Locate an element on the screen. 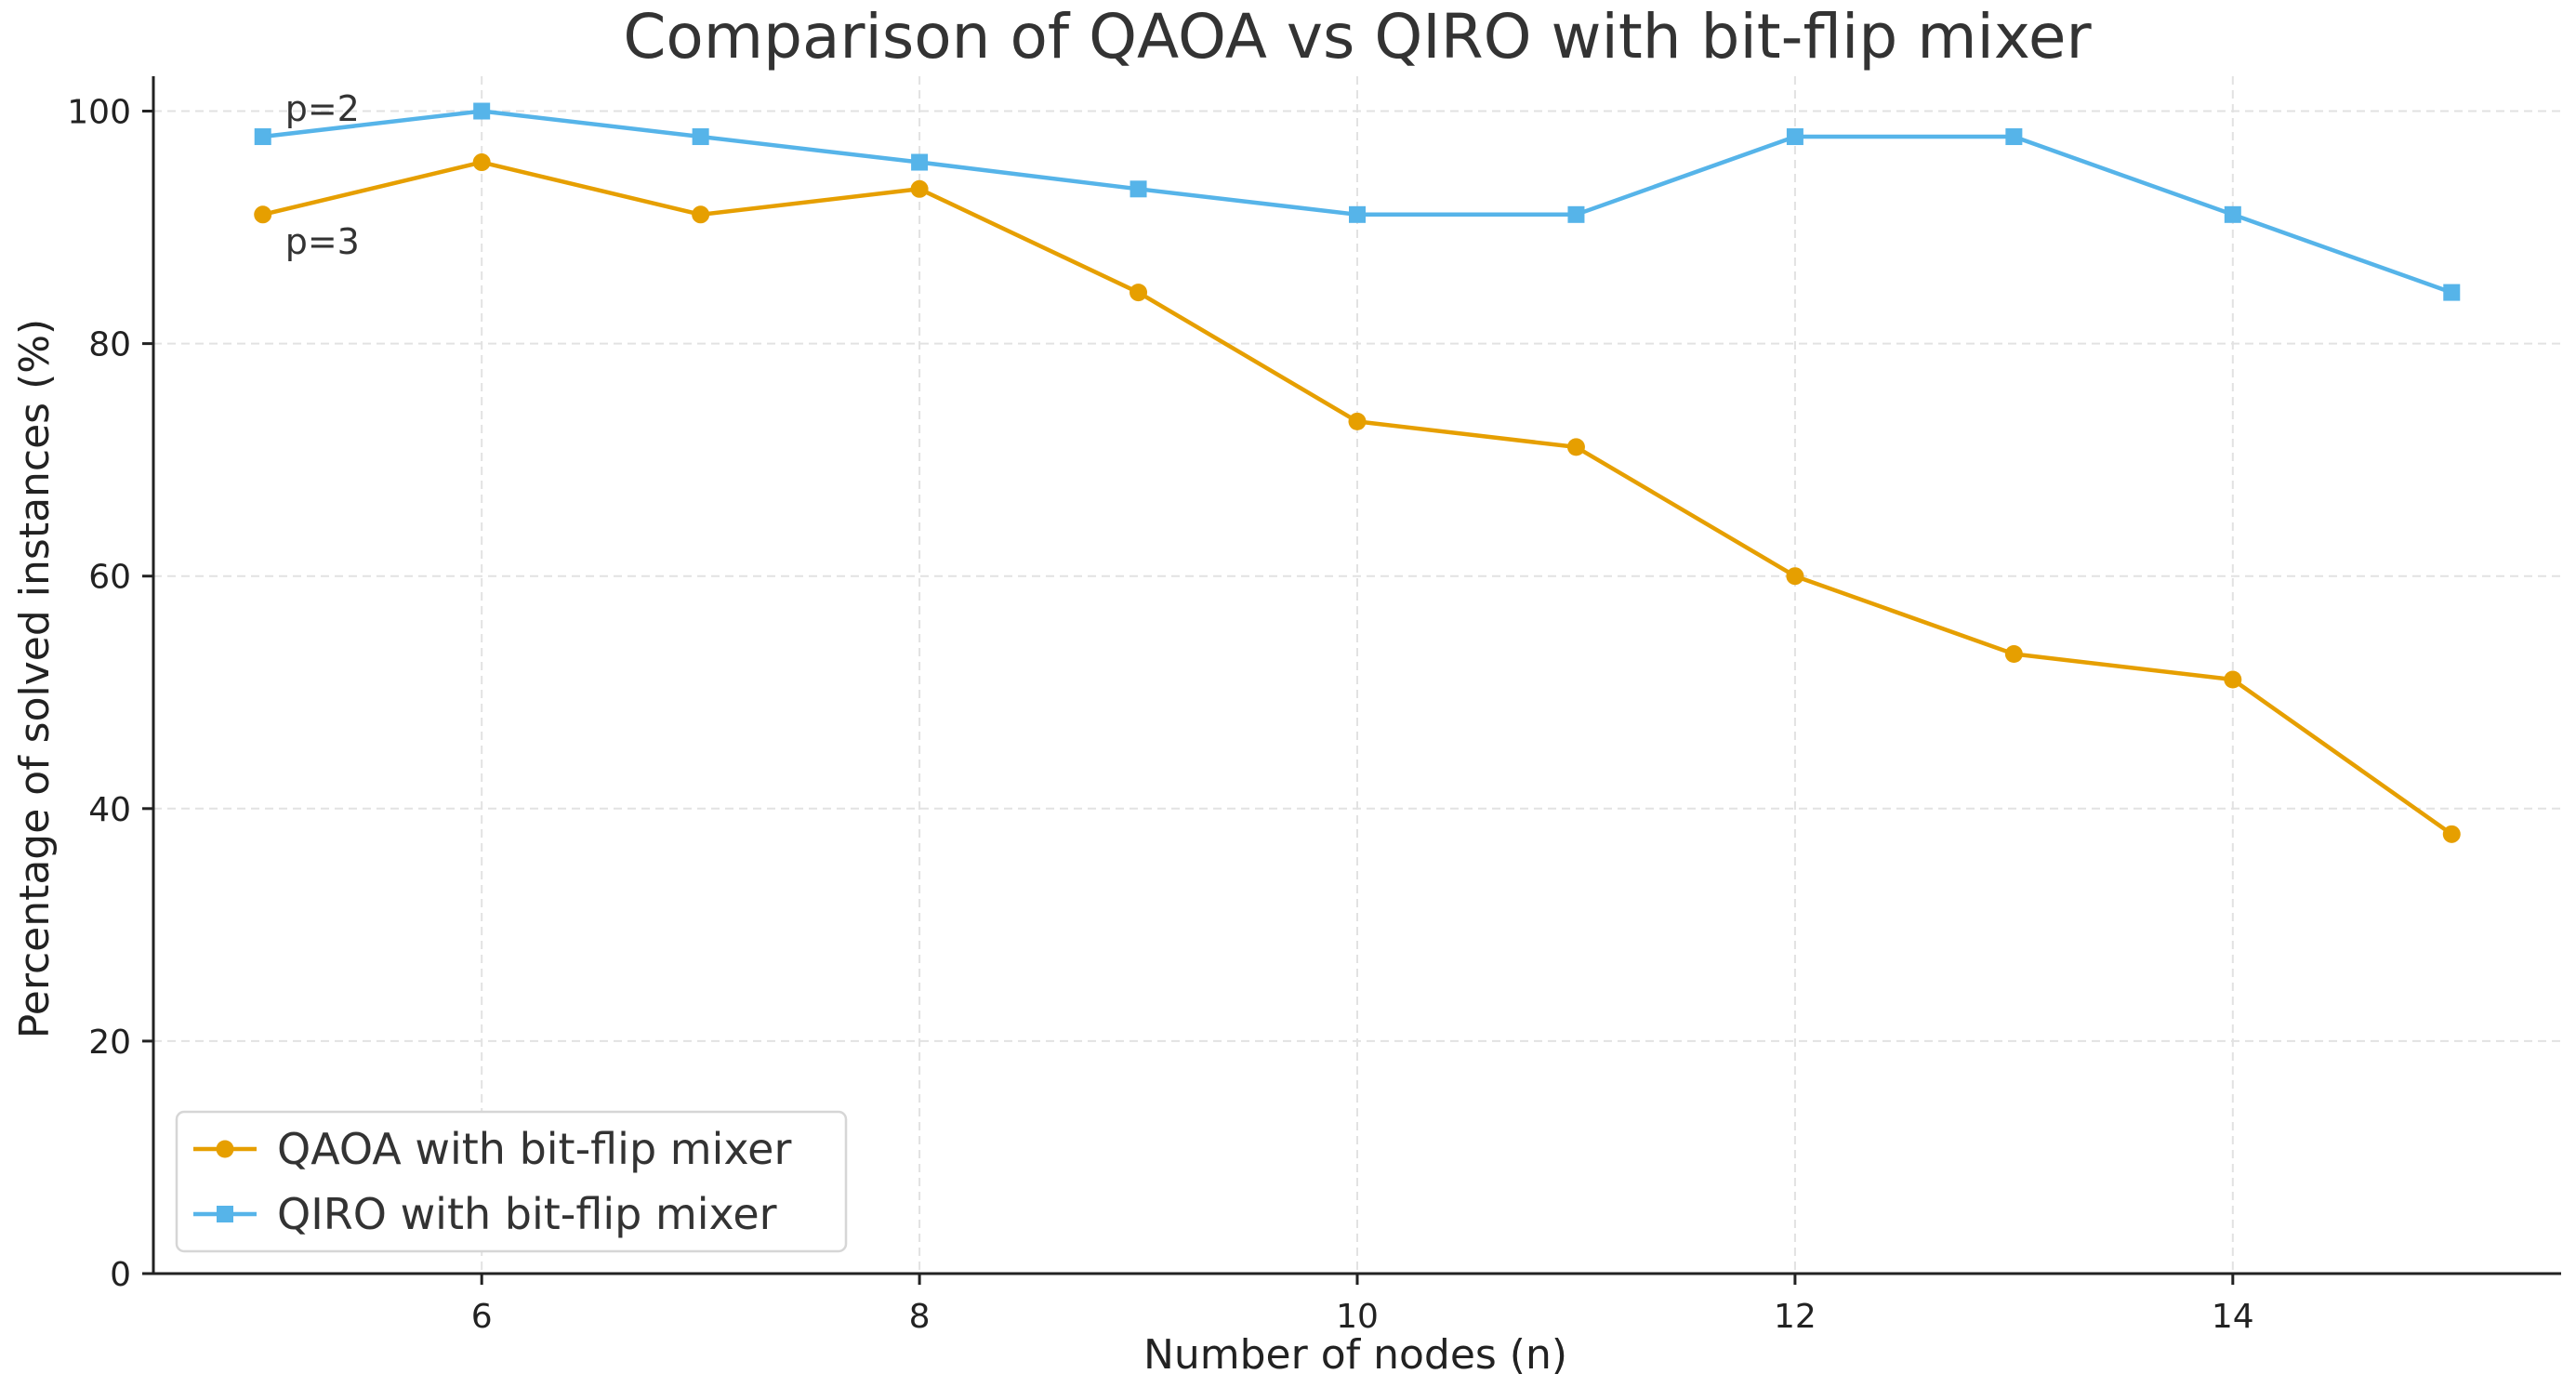  x-tick-label: 14 is located at coordinates (2233, 1317).